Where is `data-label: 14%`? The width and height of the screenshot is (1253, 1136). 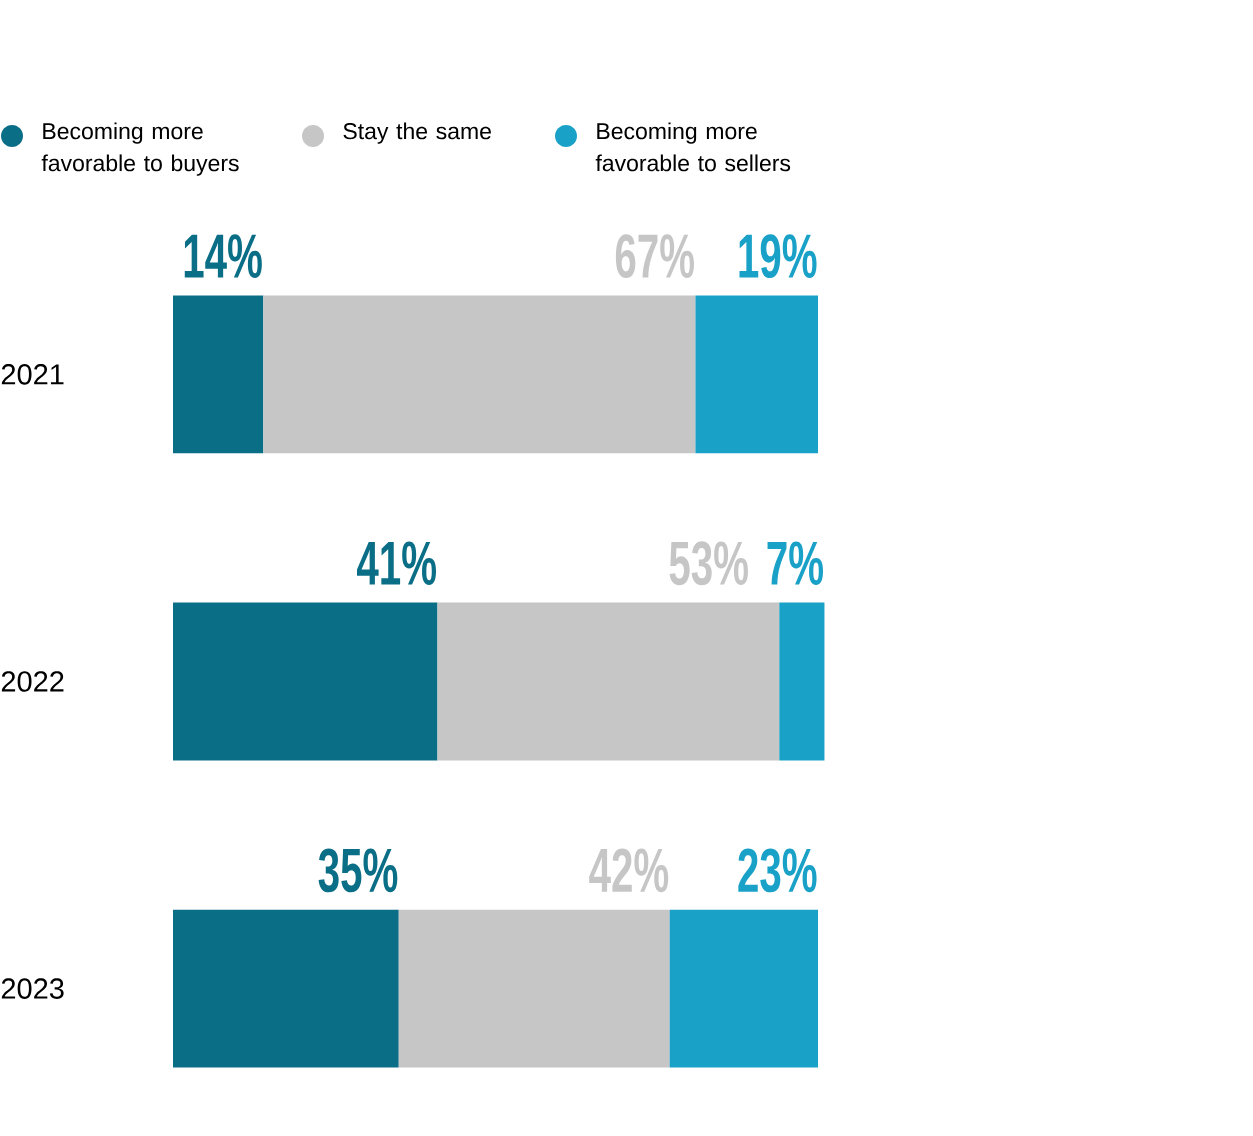
data-label: 14% is located at coordinates (223, 256).